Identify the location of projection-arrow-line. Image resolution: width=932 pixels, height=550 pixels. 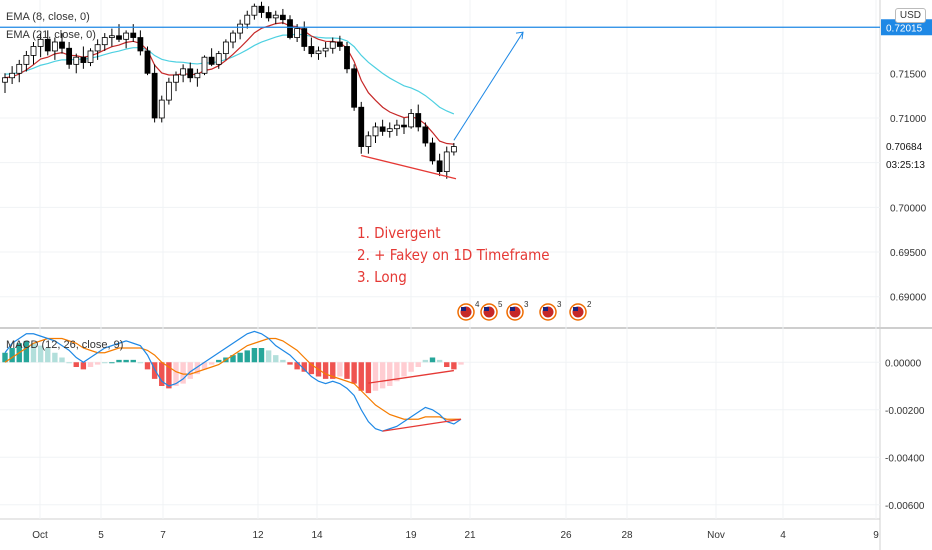
(488, 86).